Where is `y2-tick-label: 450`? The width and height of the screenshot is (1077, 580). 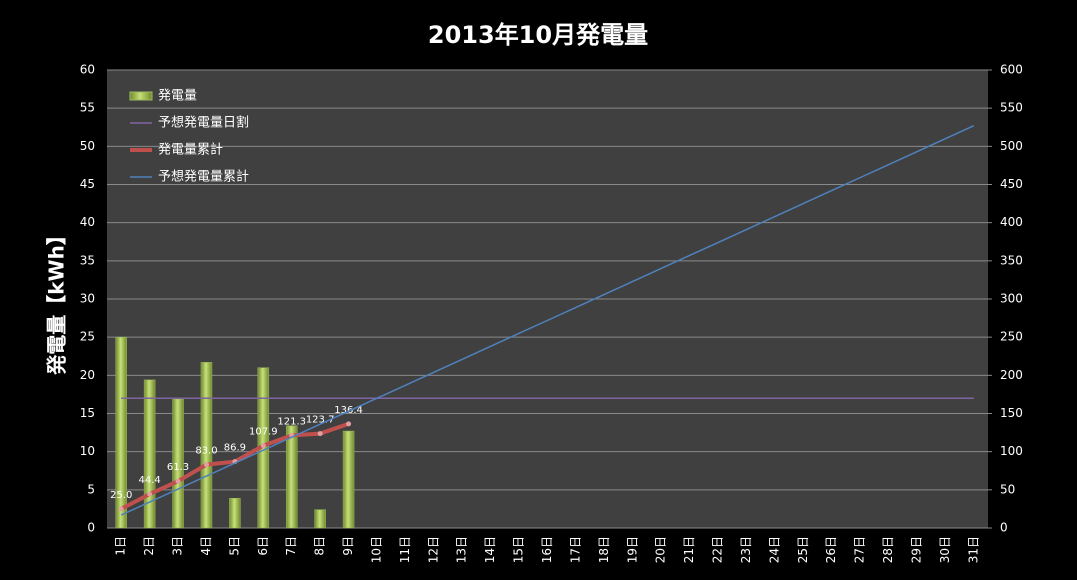
y2-tick-label: 450 is located at coordinates (1011, 184).